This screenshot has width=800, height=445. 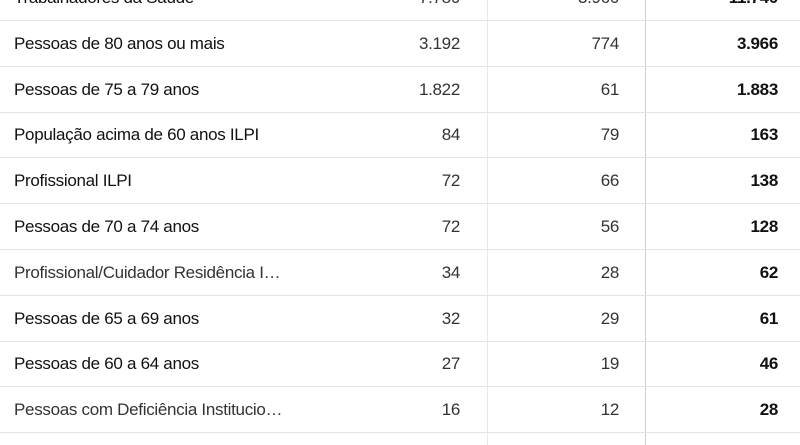 I want to click on table-row: Profissional ILPI 72 66 138, so click(x=400, y=181).